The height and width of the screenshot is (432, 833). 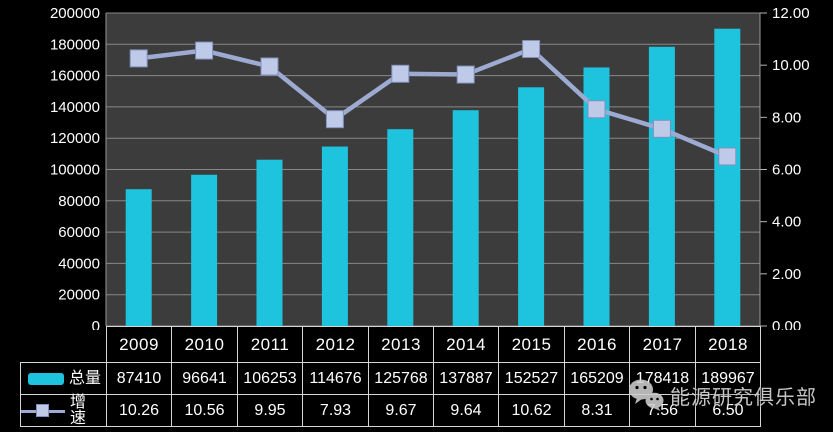 I want to click on value-cell-2015: 152527, so click(x=531, y=378).